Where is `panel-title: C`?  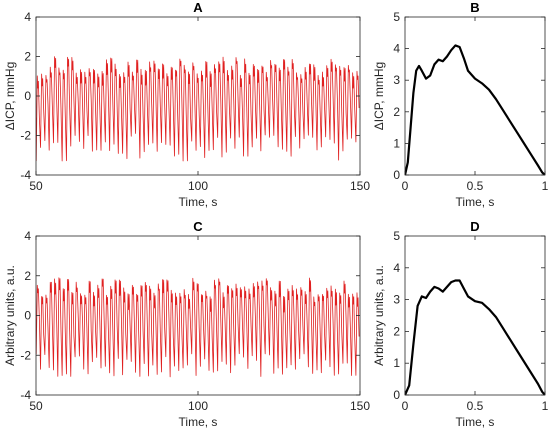 panel-title: C is located at coordinates (198, 226).